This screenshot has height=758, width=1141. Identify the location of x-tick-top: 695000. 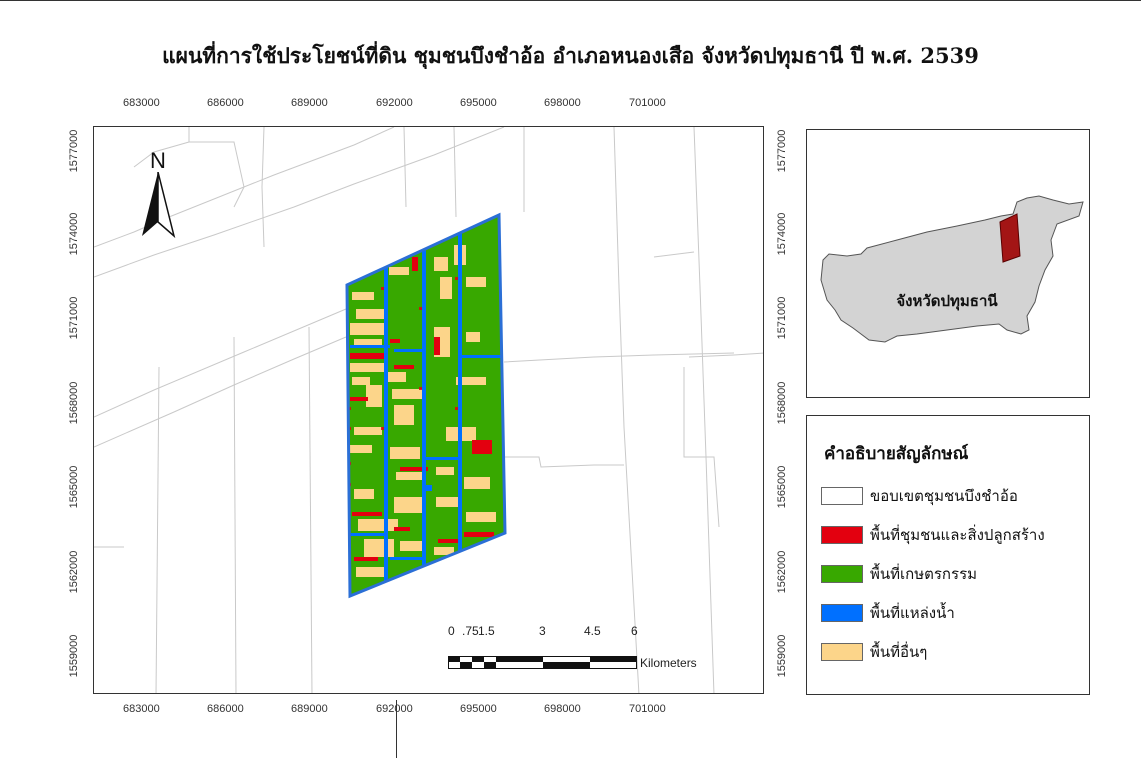
(478, 103).